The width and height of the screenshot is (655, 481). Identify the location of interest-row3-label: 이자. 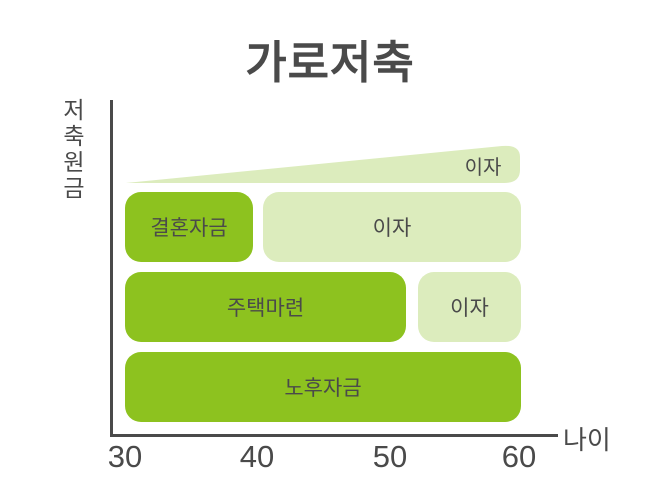
(469, 308).